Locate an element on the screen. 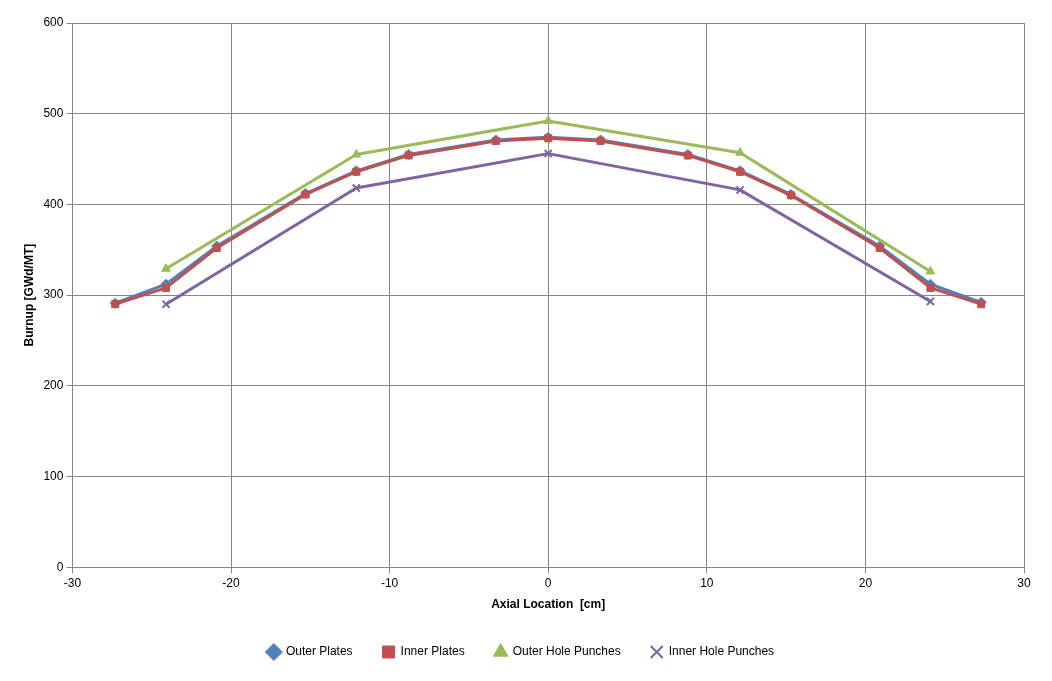  x-tick-label: -10 is located at coordinates (389, 582).